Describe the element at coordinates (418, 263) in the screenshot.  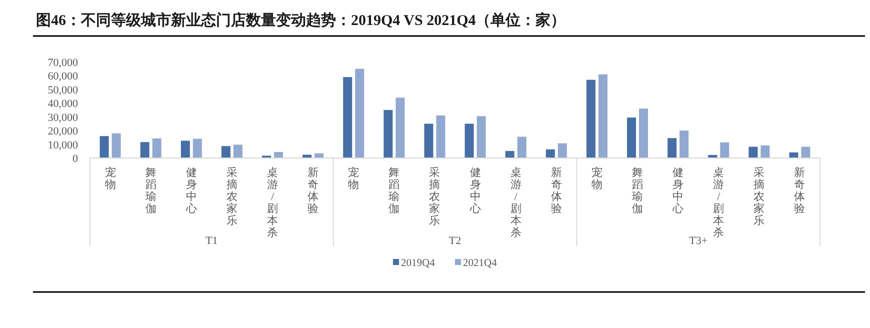
I see `legend-label: 2019Q4` at that location.